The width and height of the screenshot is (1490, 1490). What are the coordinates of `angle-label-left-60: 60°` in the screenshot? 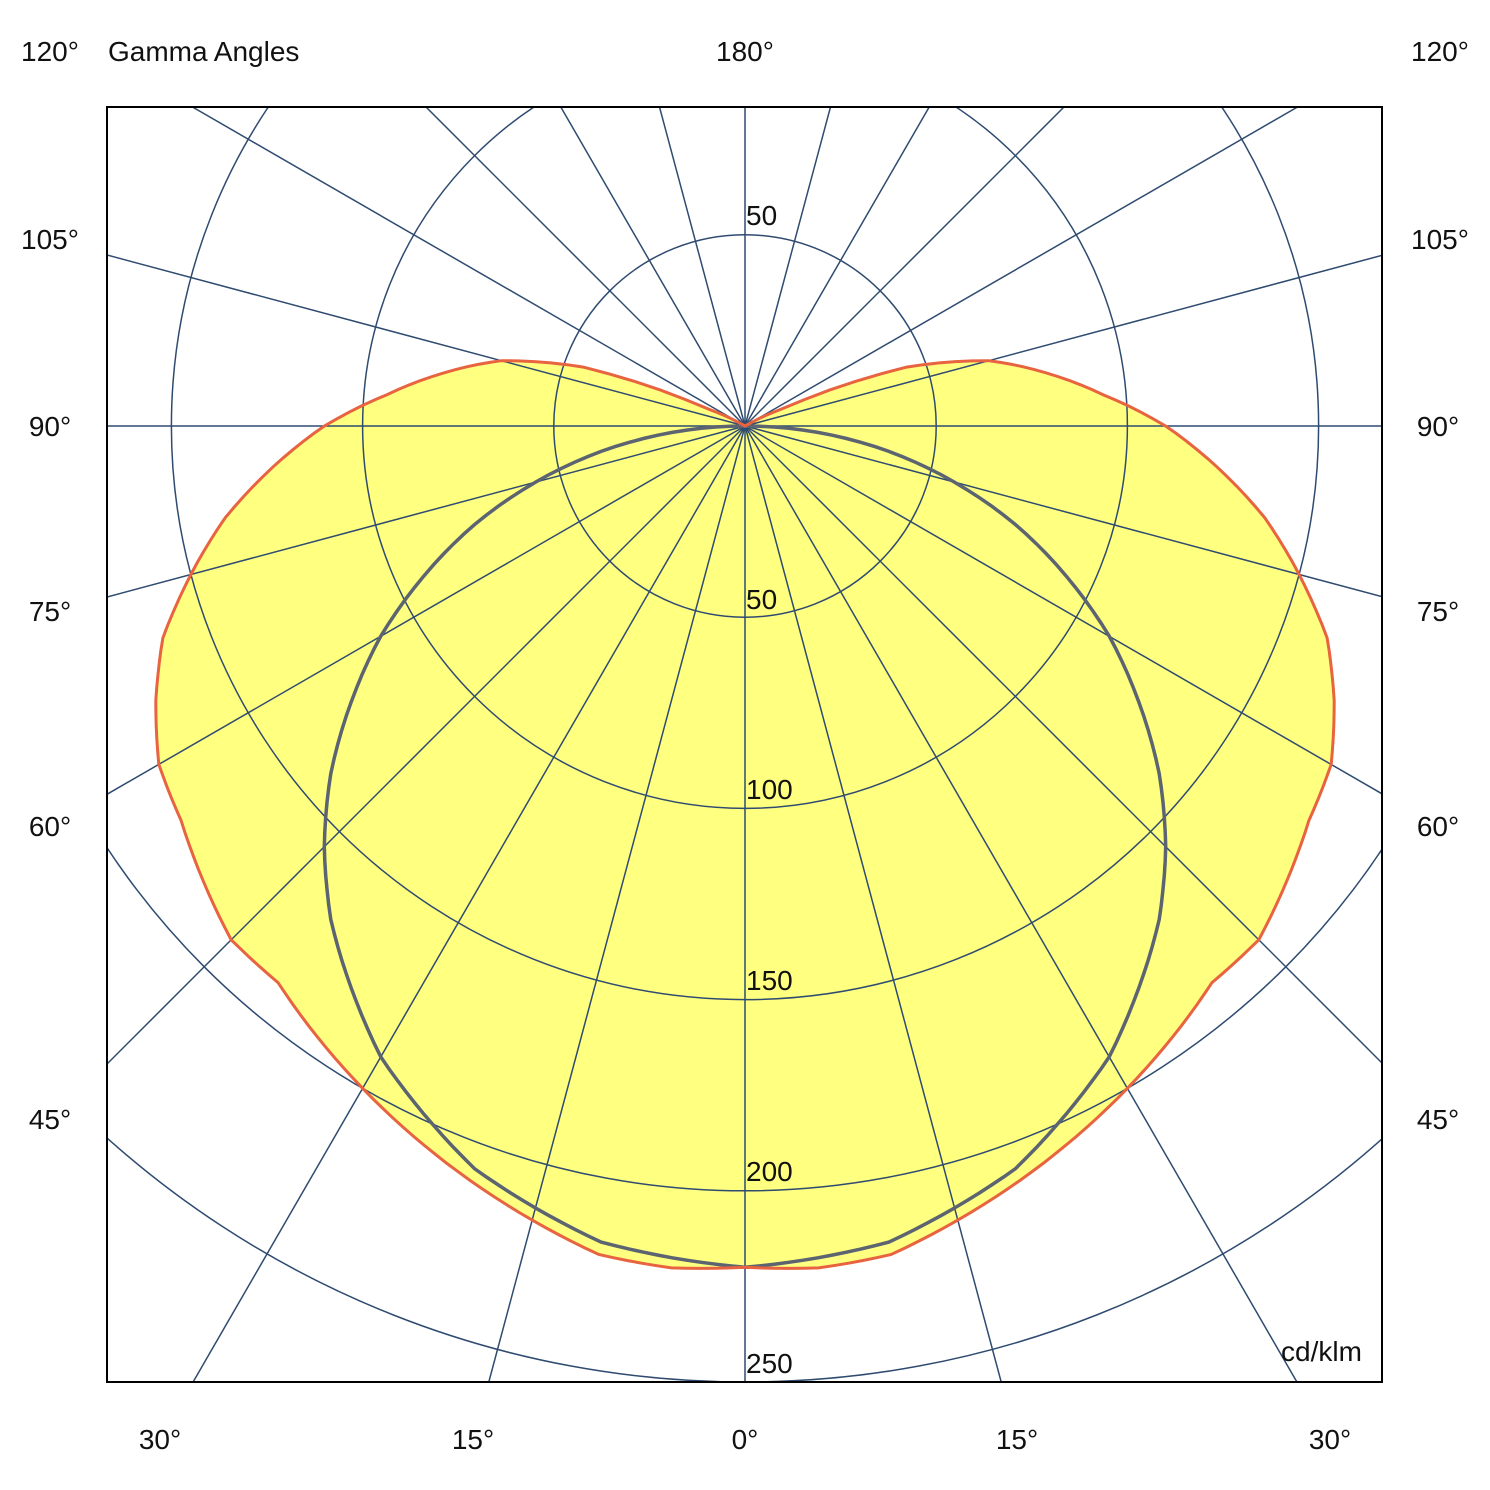 It's located at (50, 826).